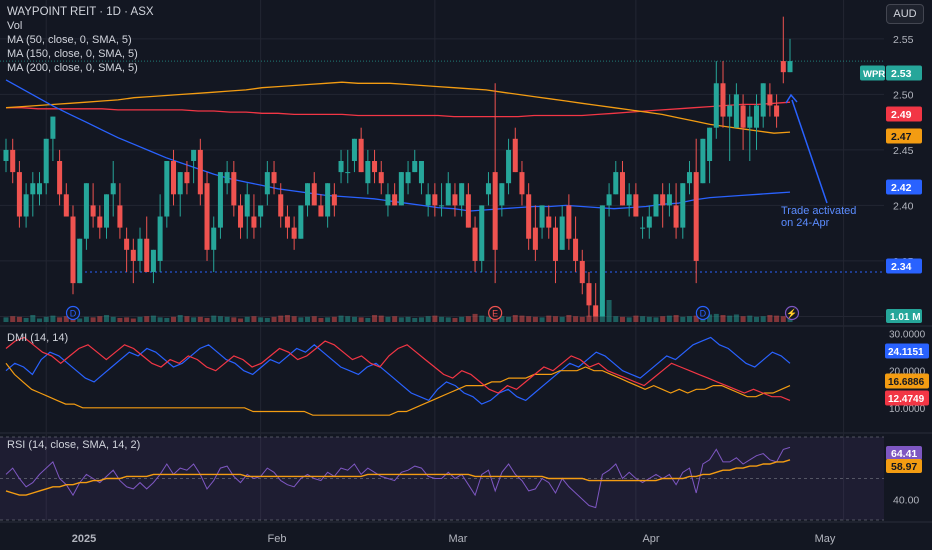 This screenshot has width=932, height=550. I want to click on symbol-badge-label: WPR, so click(874, 74).